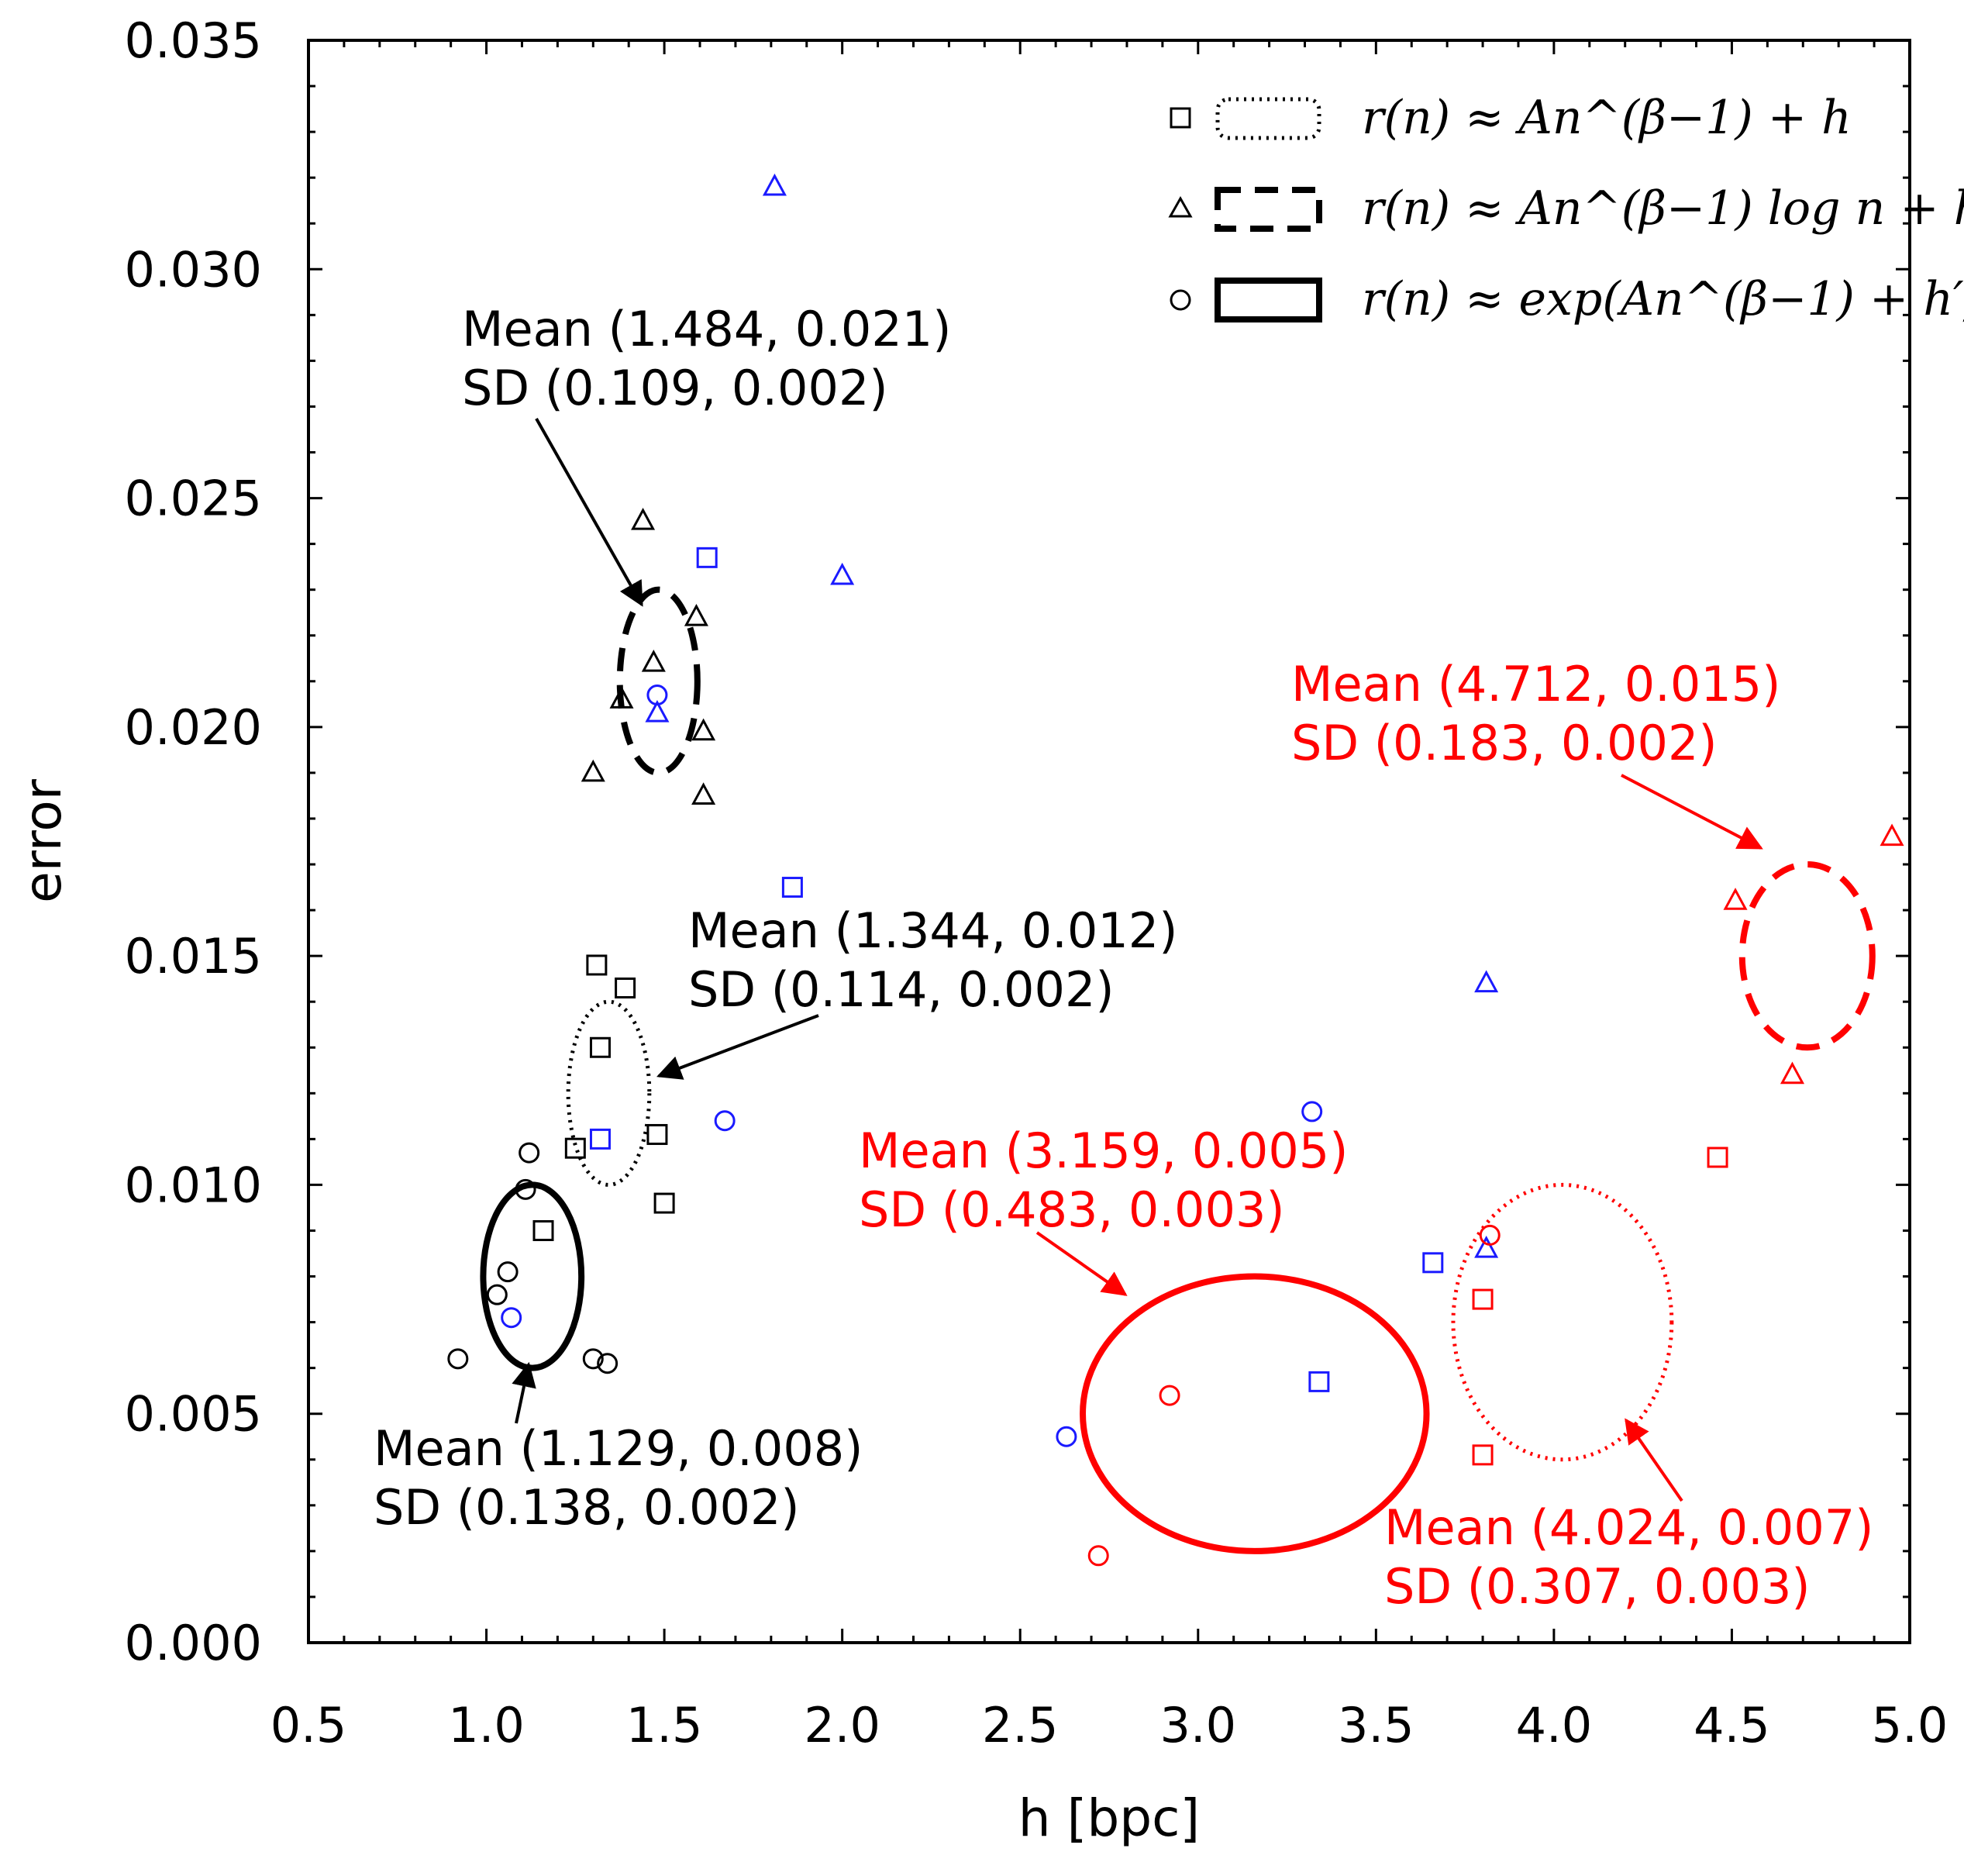 The width and height of the screenshot is (1964, 1876). What do you see at coordinates (194, 956) in the screenshot?
I see `y-tick-label: 0.015` at bounding box center [194, 956].